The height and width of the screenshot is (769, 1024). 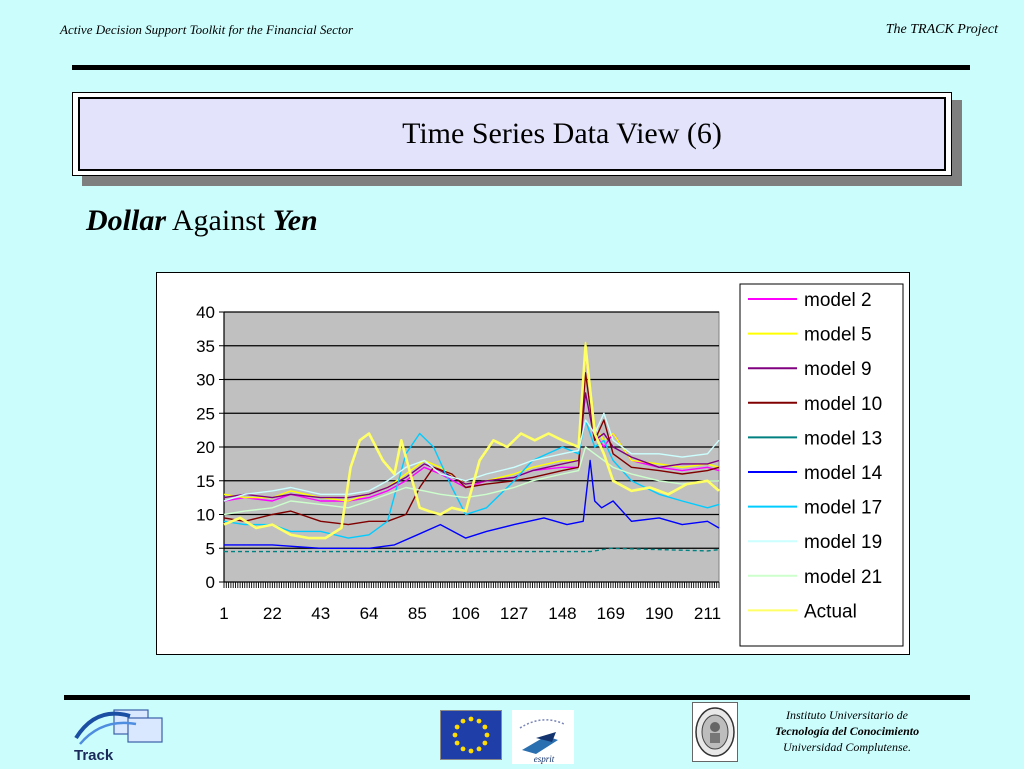 I want to click on legend-label: model 2, so click(x=838, y=300).